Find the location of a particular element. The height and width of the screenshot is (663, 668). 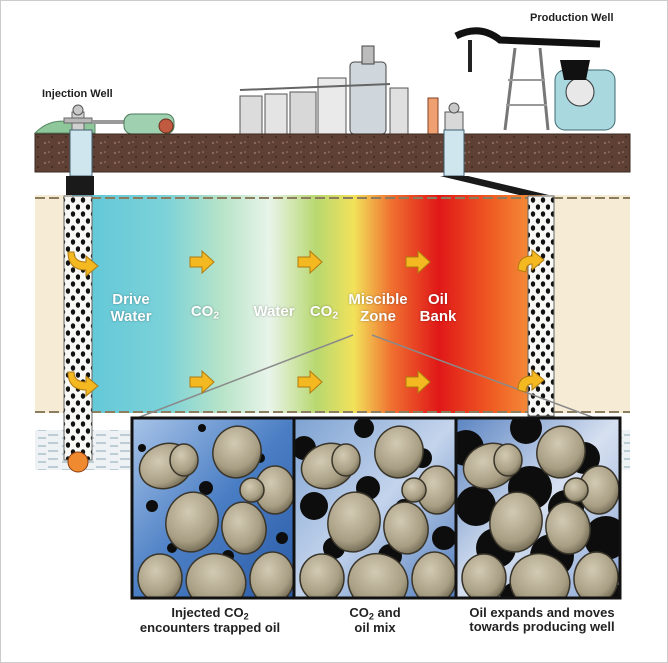

injection-well-plug is located at coordinates (80, 186).